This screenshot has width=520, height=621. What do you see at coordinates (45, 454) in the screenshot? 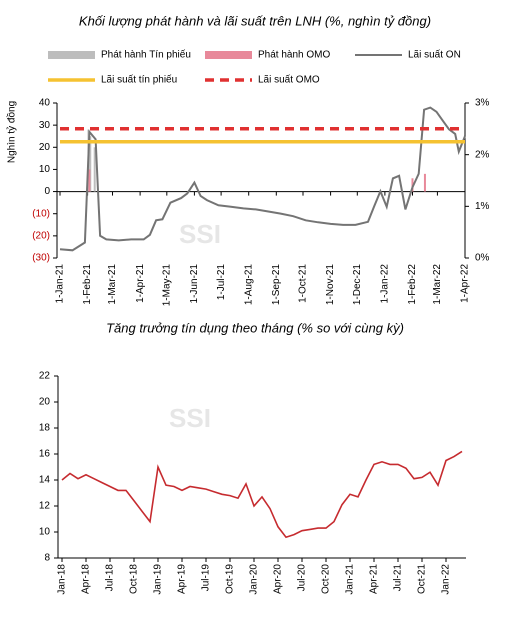
I see `y-tick-label: 16` at bounding box center [45, 454].